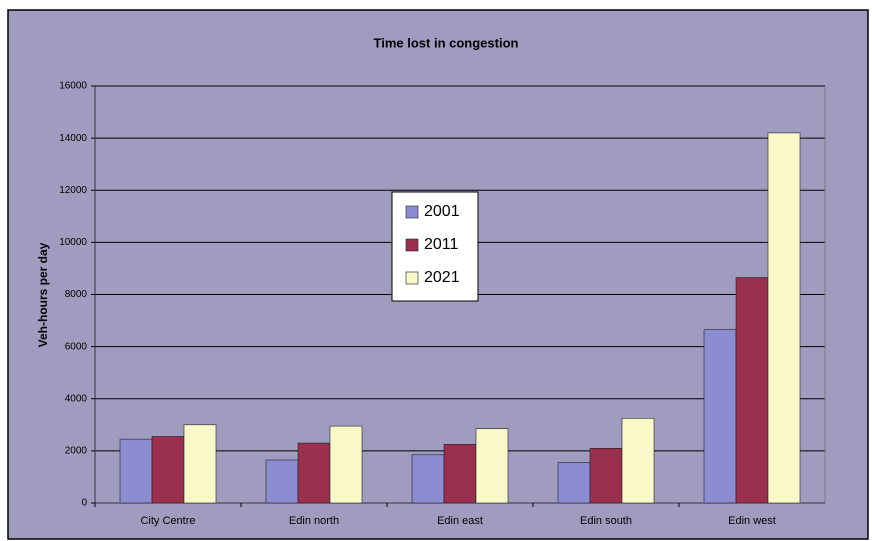 Image resolution: width=872 pixels, height=541 pixels. I want to click on y-tick-label: 10000, so click(73, 242).